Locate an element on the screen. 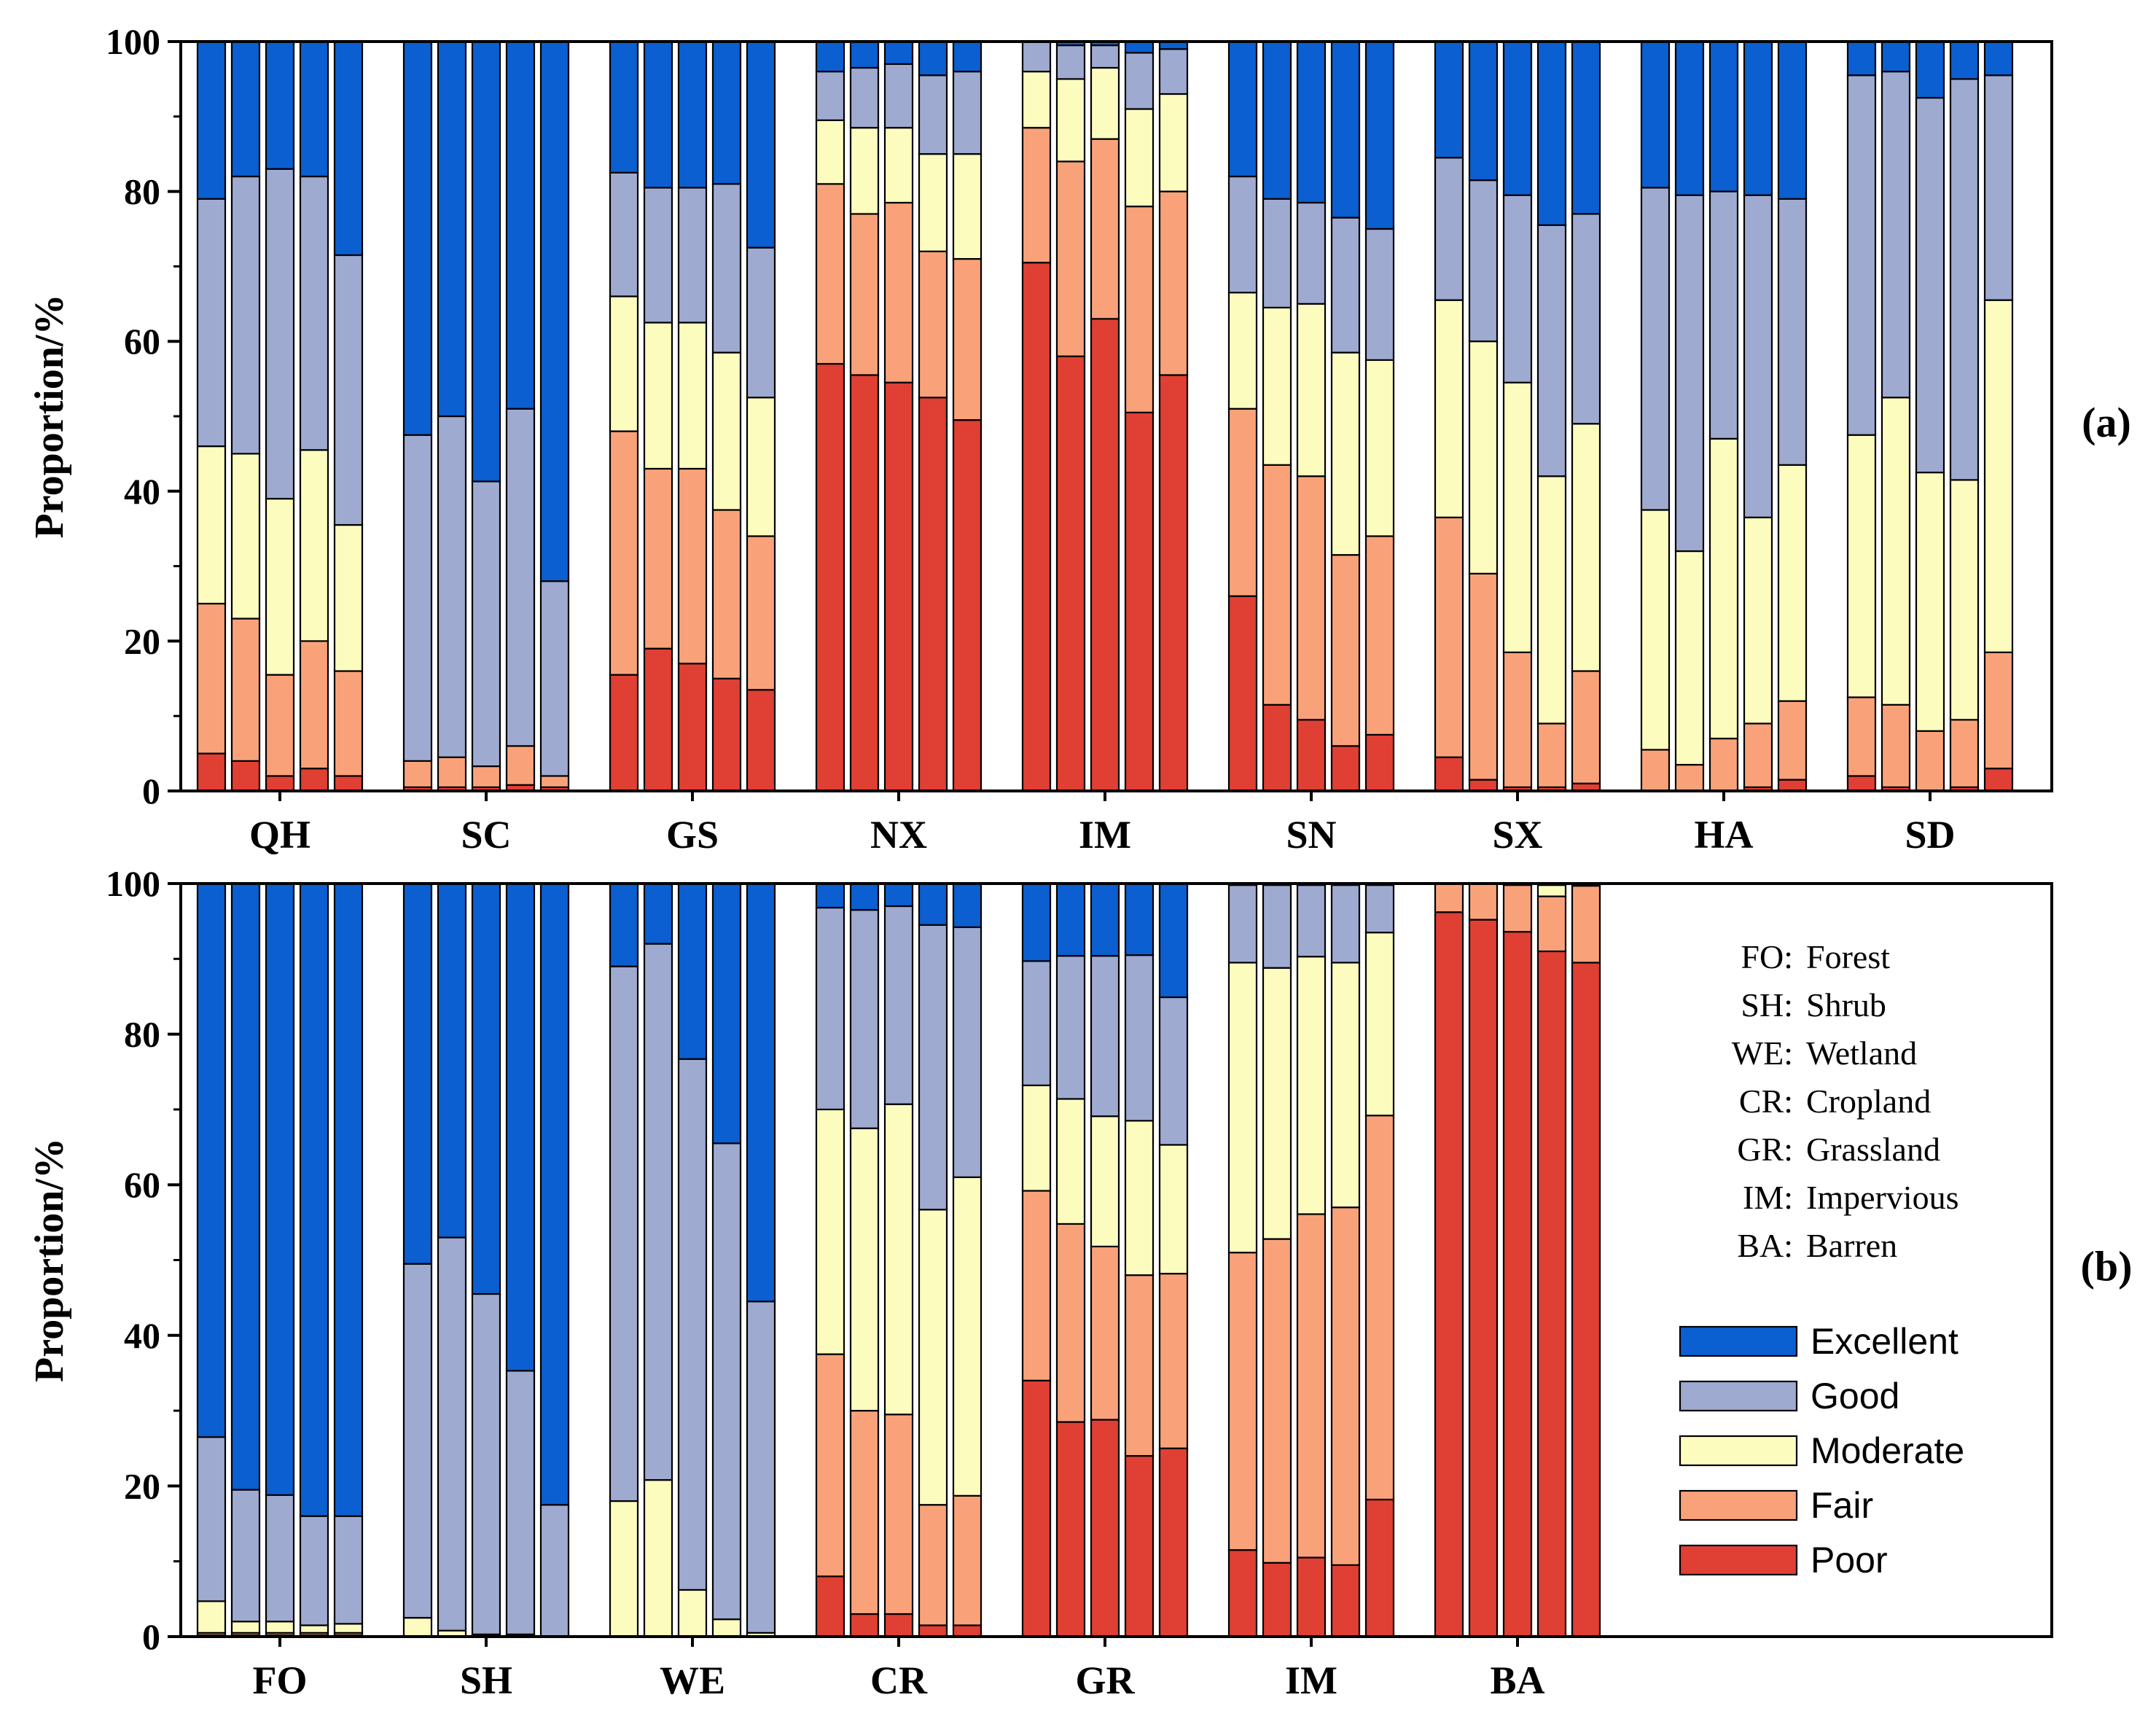 Image resolution: width=2156 pixels, height=1727 pixels. bar-segment-ha-3-excellent is located at coordinates (1724, 116).